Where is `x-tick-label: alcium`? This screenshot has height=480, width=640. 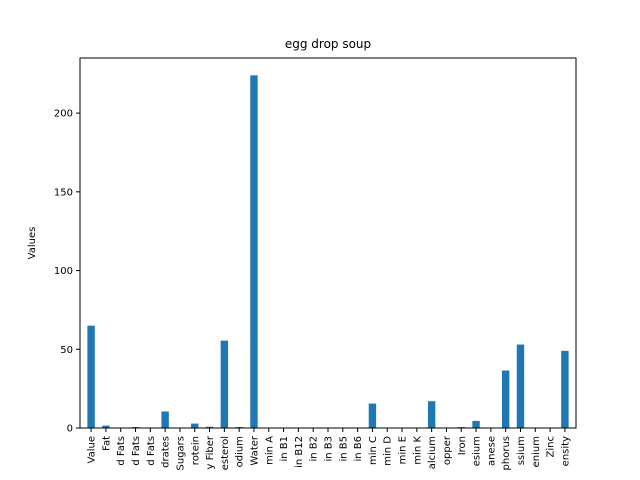 x-tick-label: alcium is located at coordinates (432, 452).